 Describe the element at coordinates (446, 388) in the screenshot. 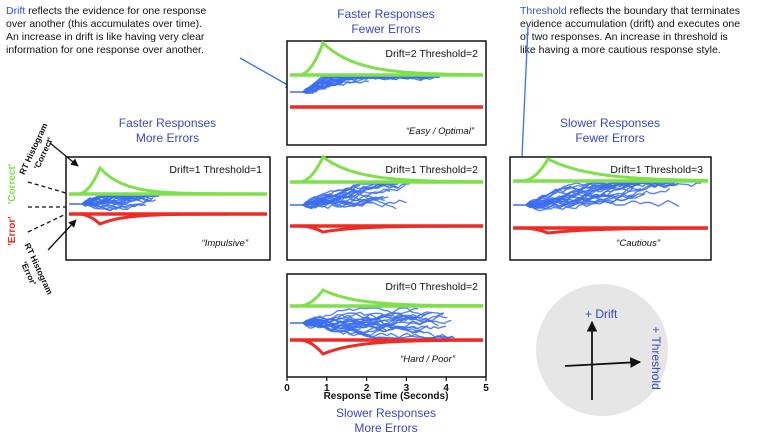

I see `x-tick-label: 4` at that location.